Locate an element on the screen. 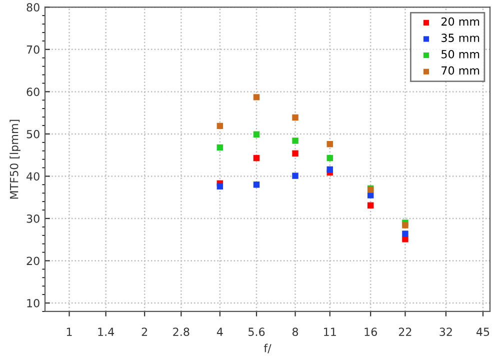  x-tick-label: 4 is located at coordinates (219, 332).